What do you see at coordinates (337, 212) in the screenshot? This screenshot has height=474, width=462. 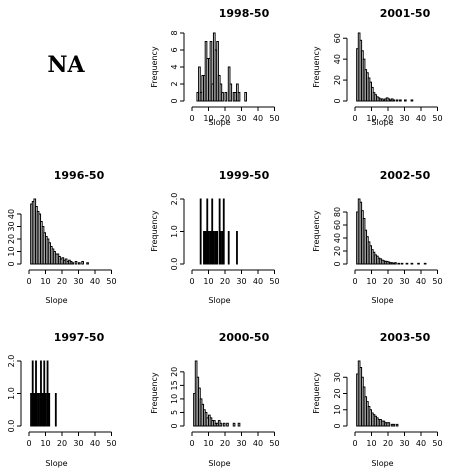 I see `y-tick-label: 80` at bounding box center [337, 212].